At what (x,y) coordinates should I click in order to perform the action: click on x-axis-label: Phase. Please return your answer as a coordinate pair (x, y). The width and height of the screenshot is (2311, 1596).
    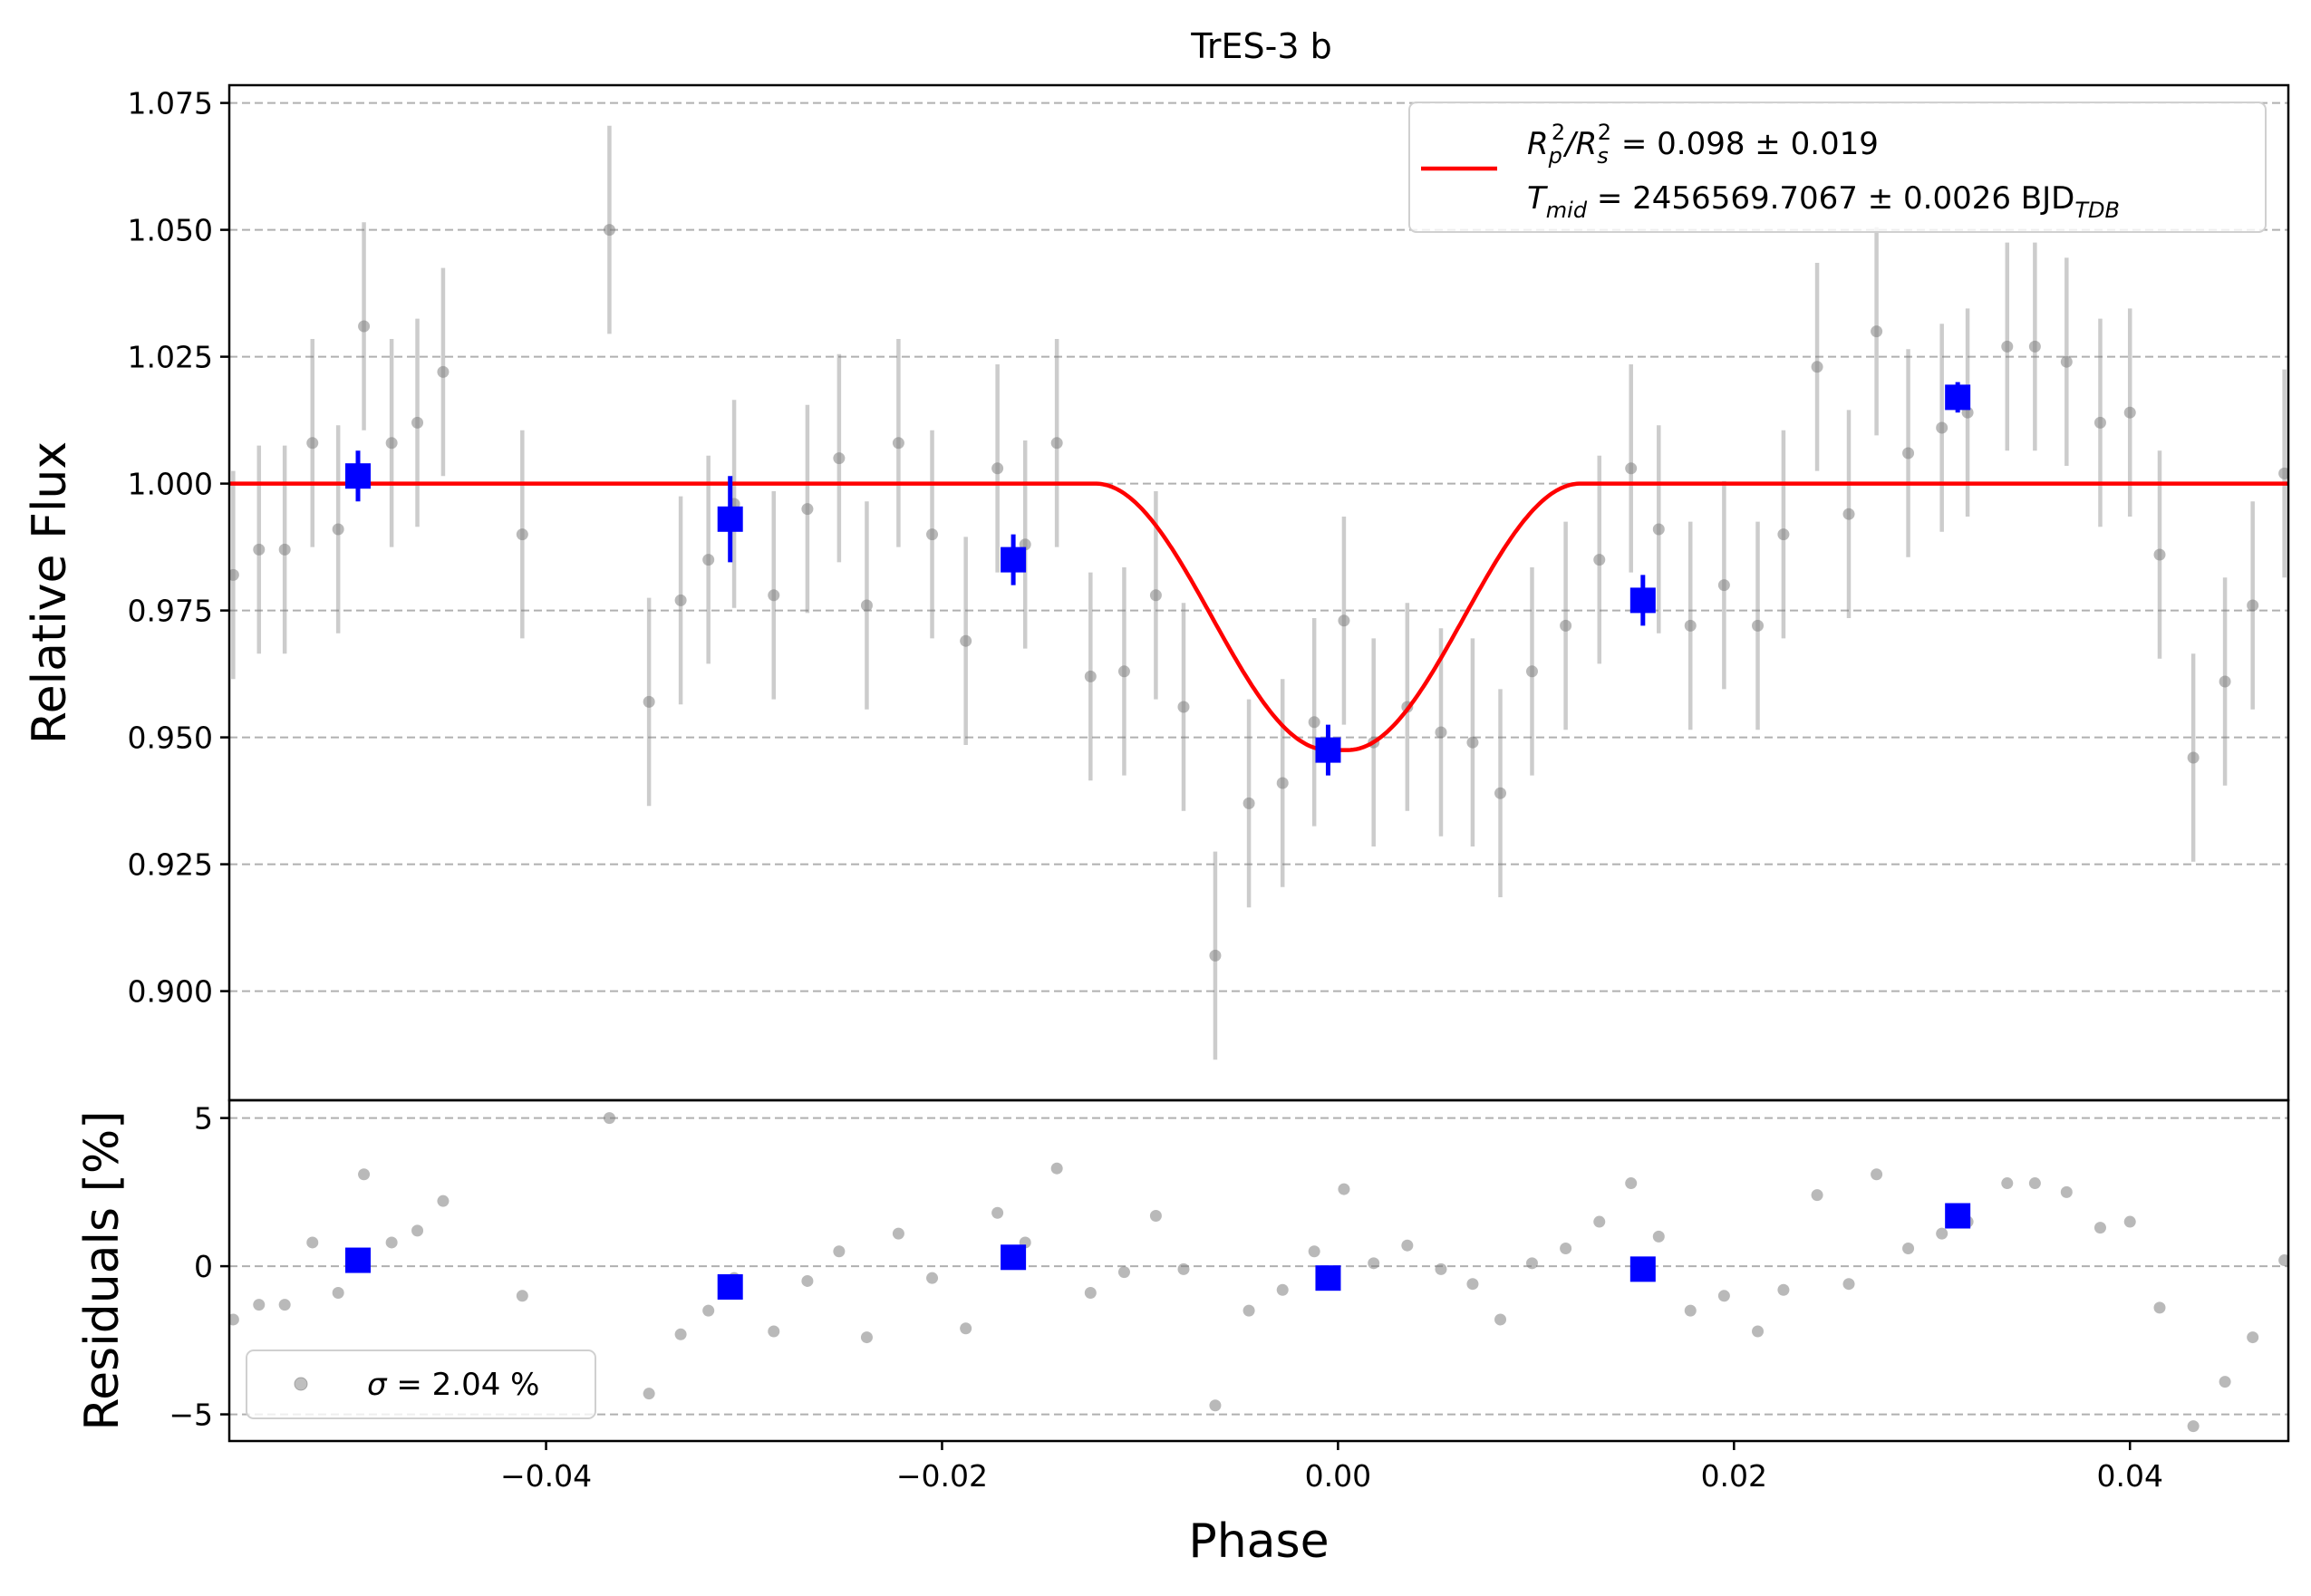
    Looking at the image, I should click on (1258, 1541).